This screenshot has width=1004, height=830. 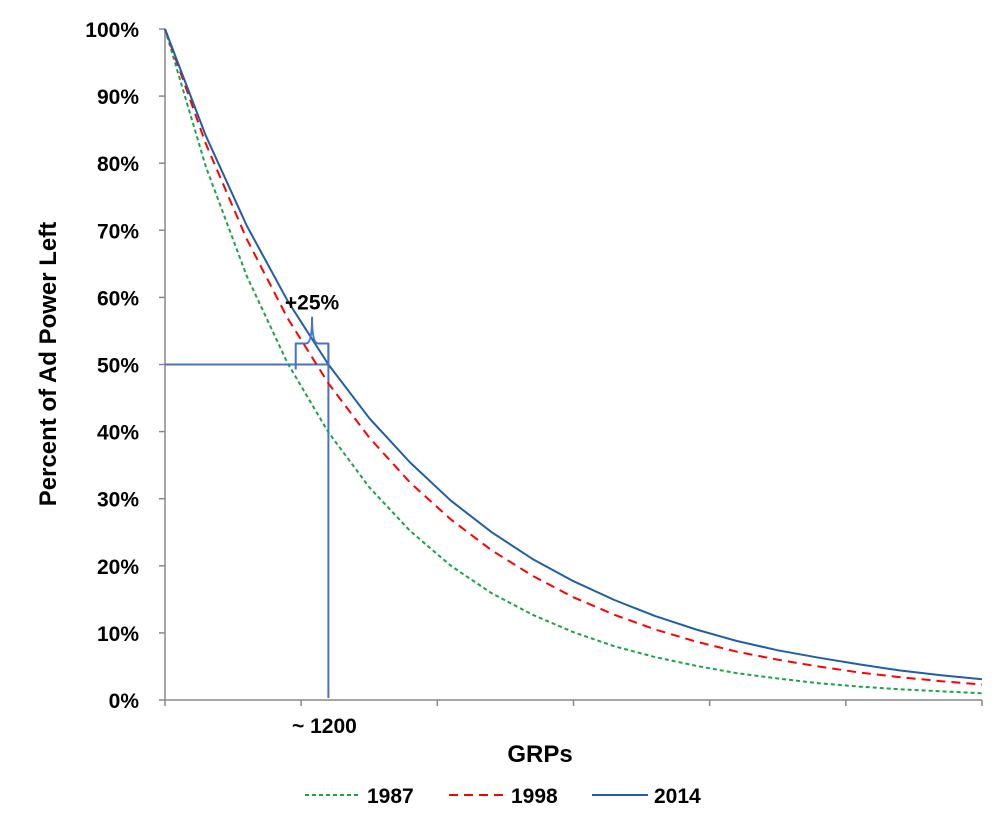 I want to click on legend-label-1987: 1987, so click(x=390, y=796).